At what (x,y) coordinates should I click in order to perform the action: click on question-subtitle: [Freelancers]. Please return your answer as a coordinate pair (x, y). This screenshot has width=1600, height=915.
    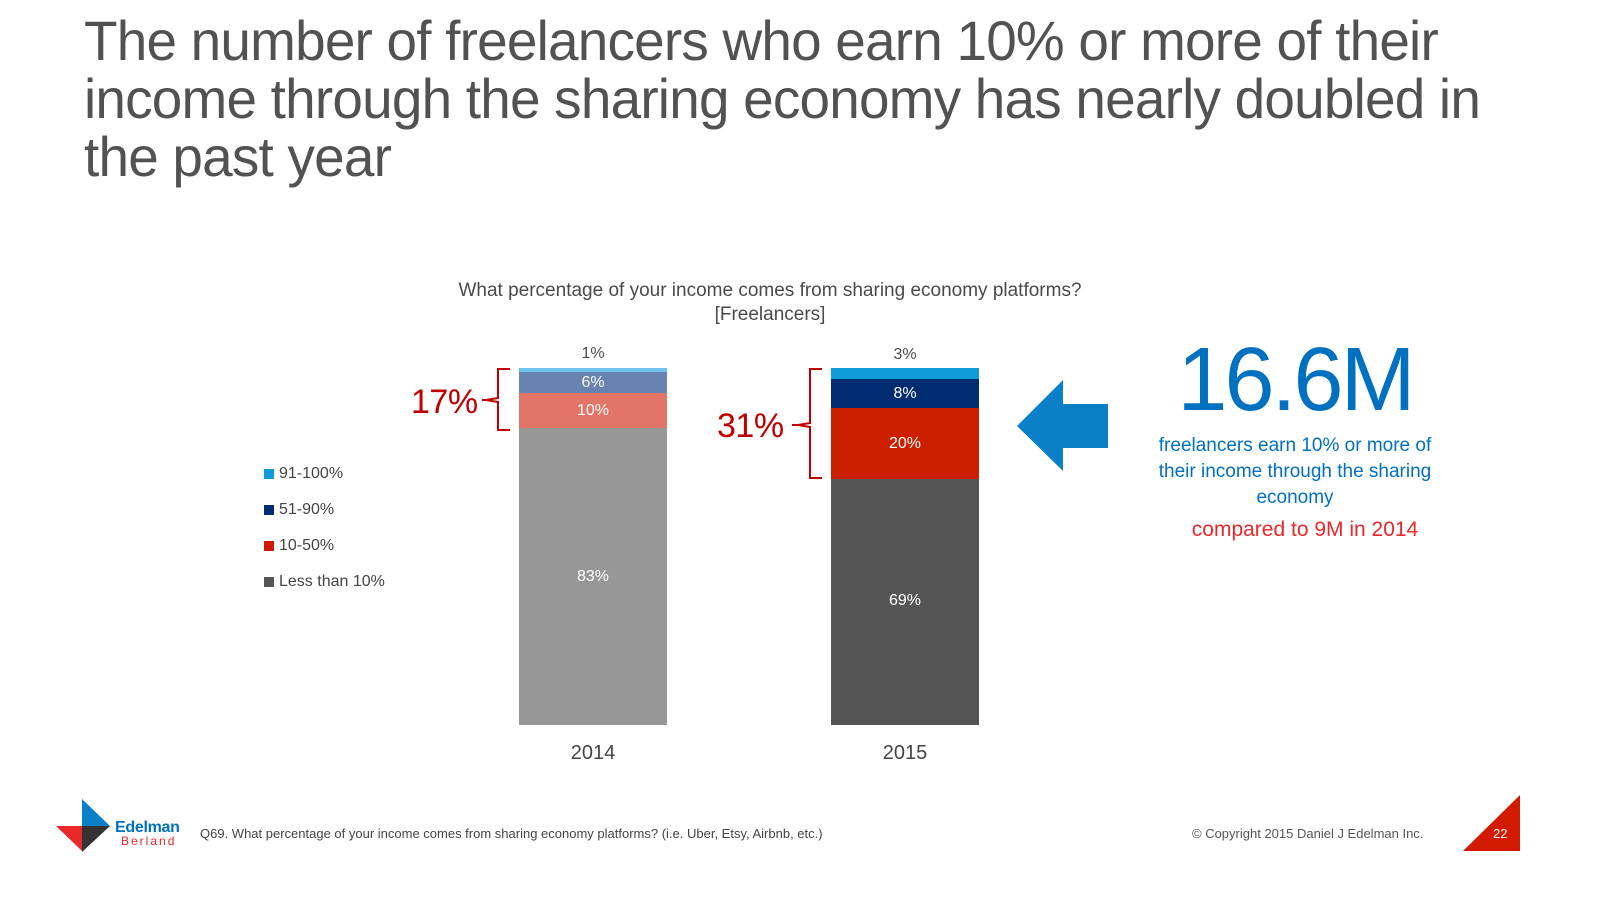
    Looking at the image, I should click on (770, 314).